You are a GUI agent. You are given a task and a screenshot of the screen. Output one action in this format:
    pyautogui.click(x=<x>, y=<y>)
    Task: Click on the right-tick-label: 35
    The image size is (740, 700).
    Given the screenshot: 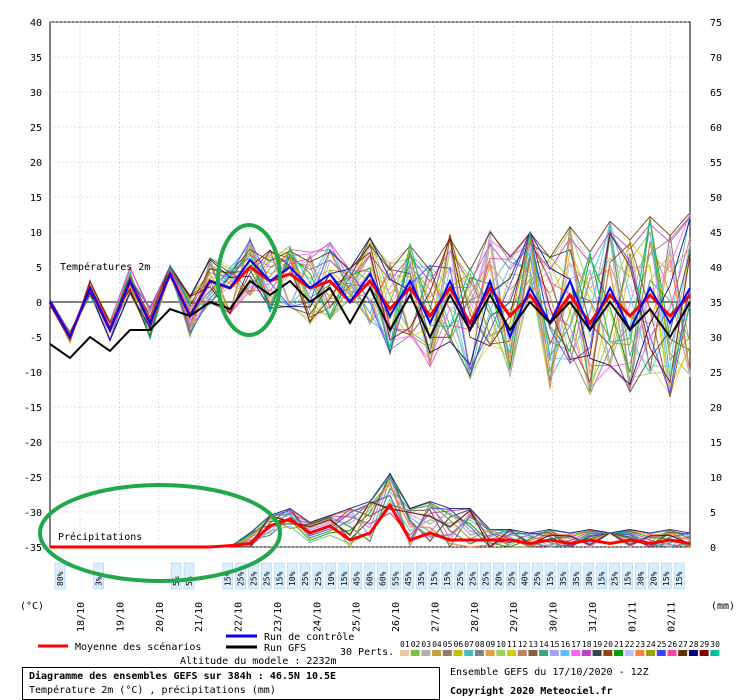 What is the action you would take?
    pyautogui.click(x=716, y=303)
    